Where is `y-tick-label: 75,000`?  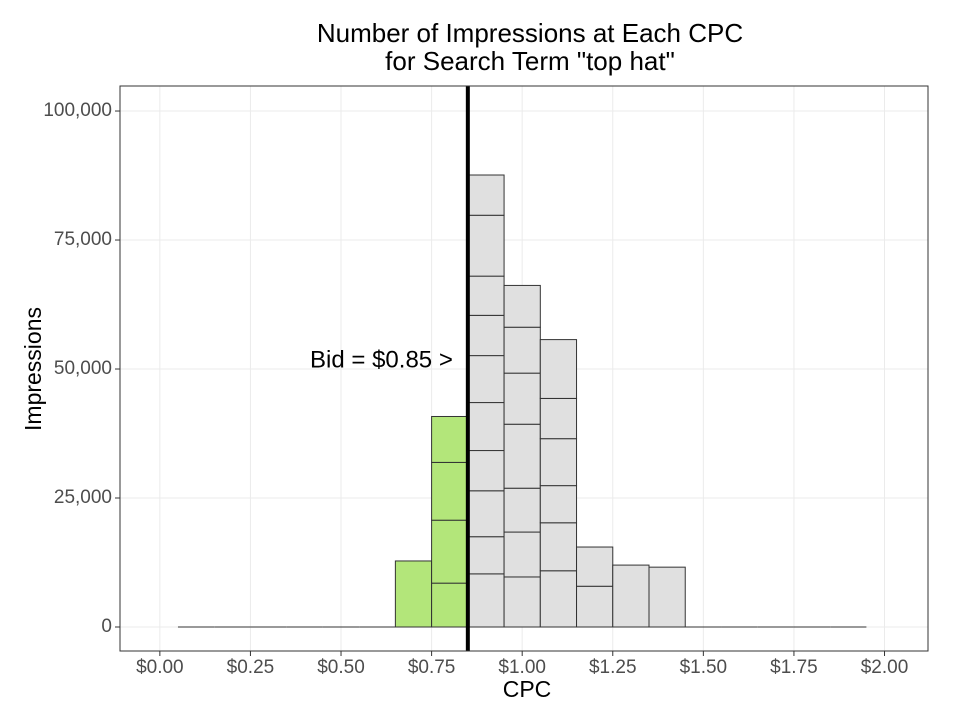
y-tick-label: 75,000 is located at coordinates (83, 239).